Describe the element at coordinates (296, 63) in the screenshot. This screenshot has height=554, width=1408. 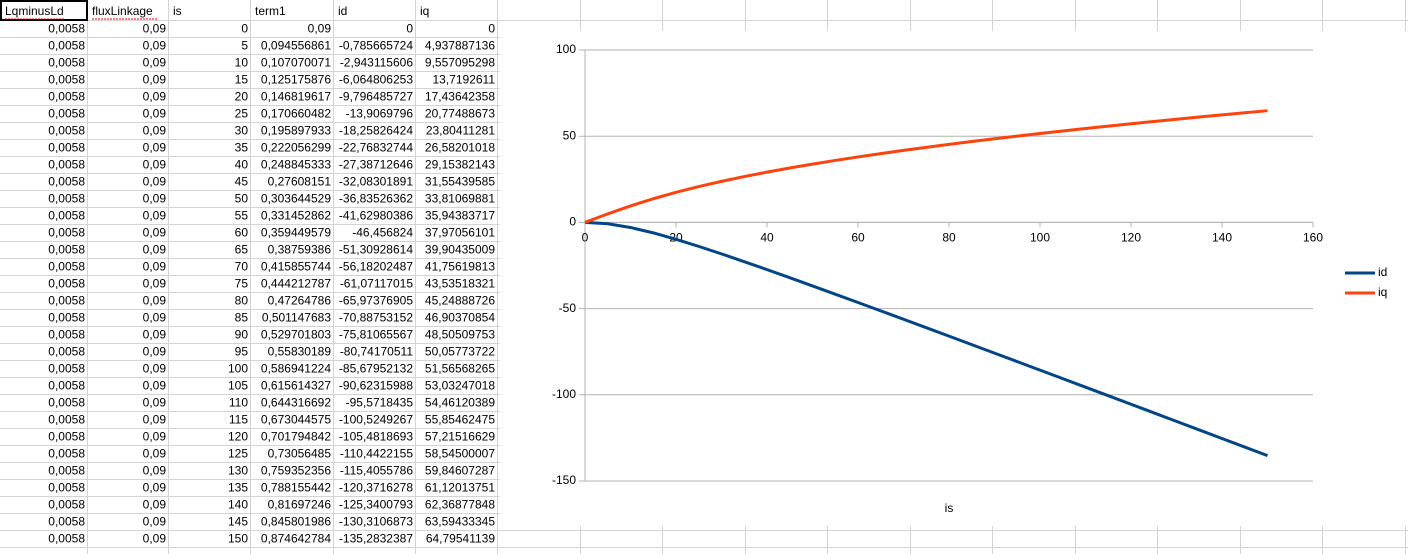
I see `cell-value: 0,107070071` at that location.